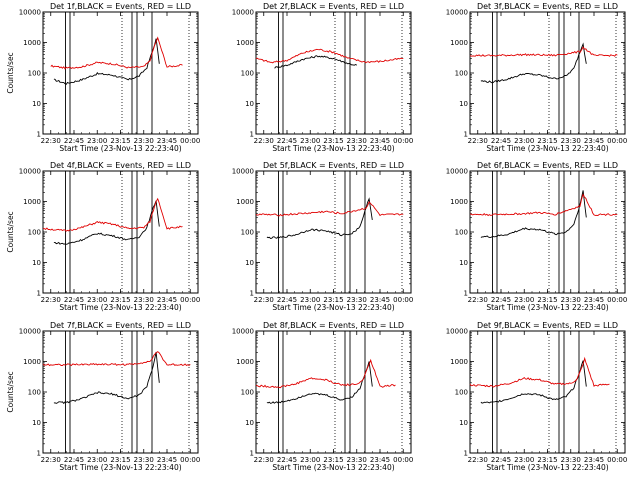  What do you see at coordinates (10, 72) in the screenshot?
I see `y-axis-label: Counts/sec` at bounding box center [10, 72].